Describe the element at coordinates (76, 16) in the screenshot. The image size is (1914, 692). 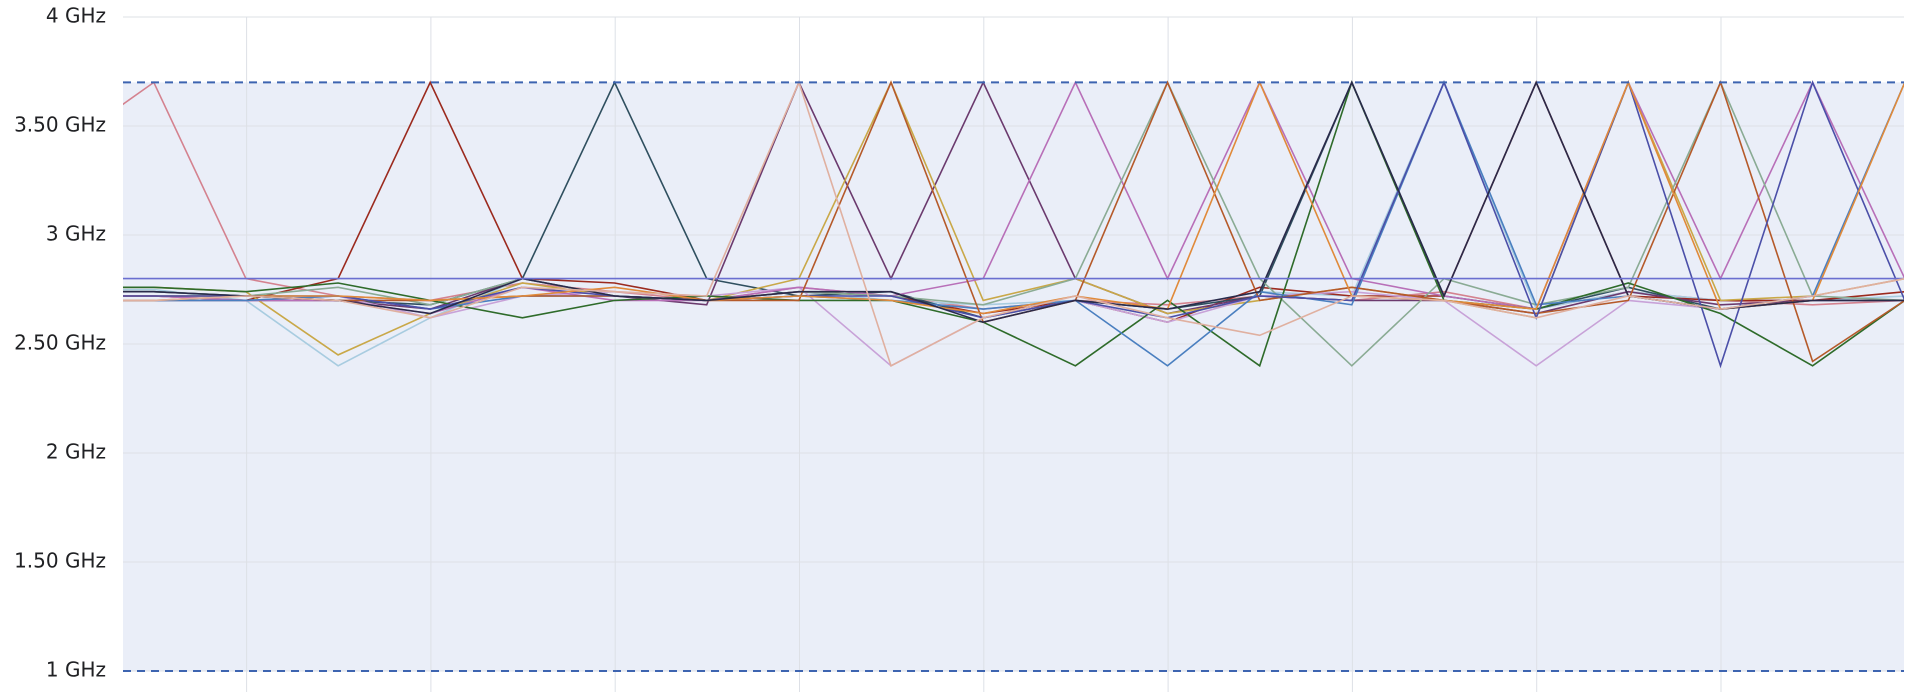
I see `y-tick-label: 4 GHz` at that location.